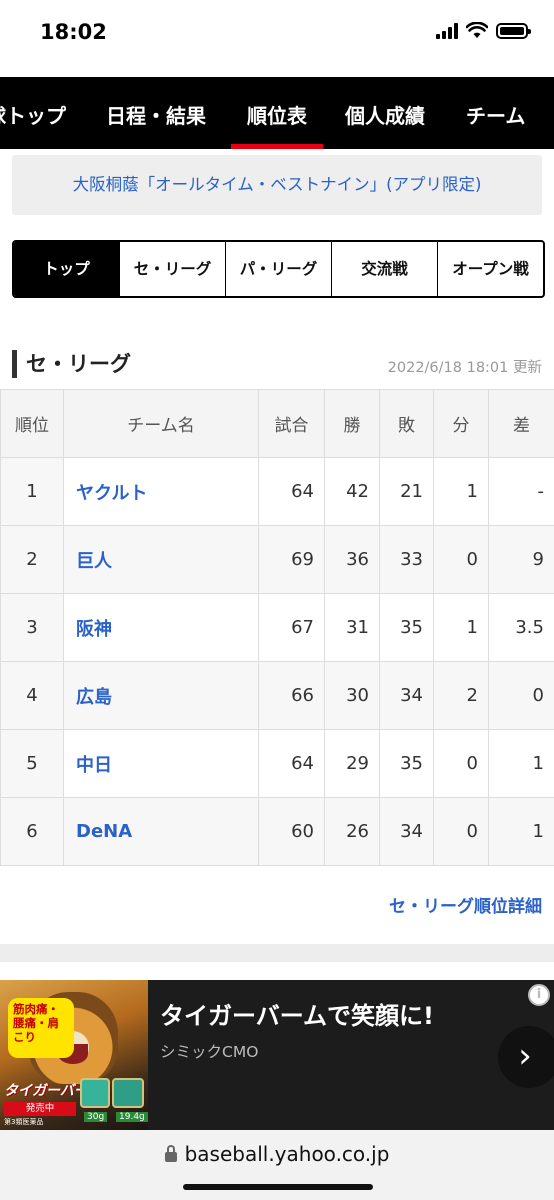 This screenshot has width=554, height=1200. Describe the element at coordinates (24, 1122) in the screenshot. I see `ad-category-label: 第3類医薬品` at that location.